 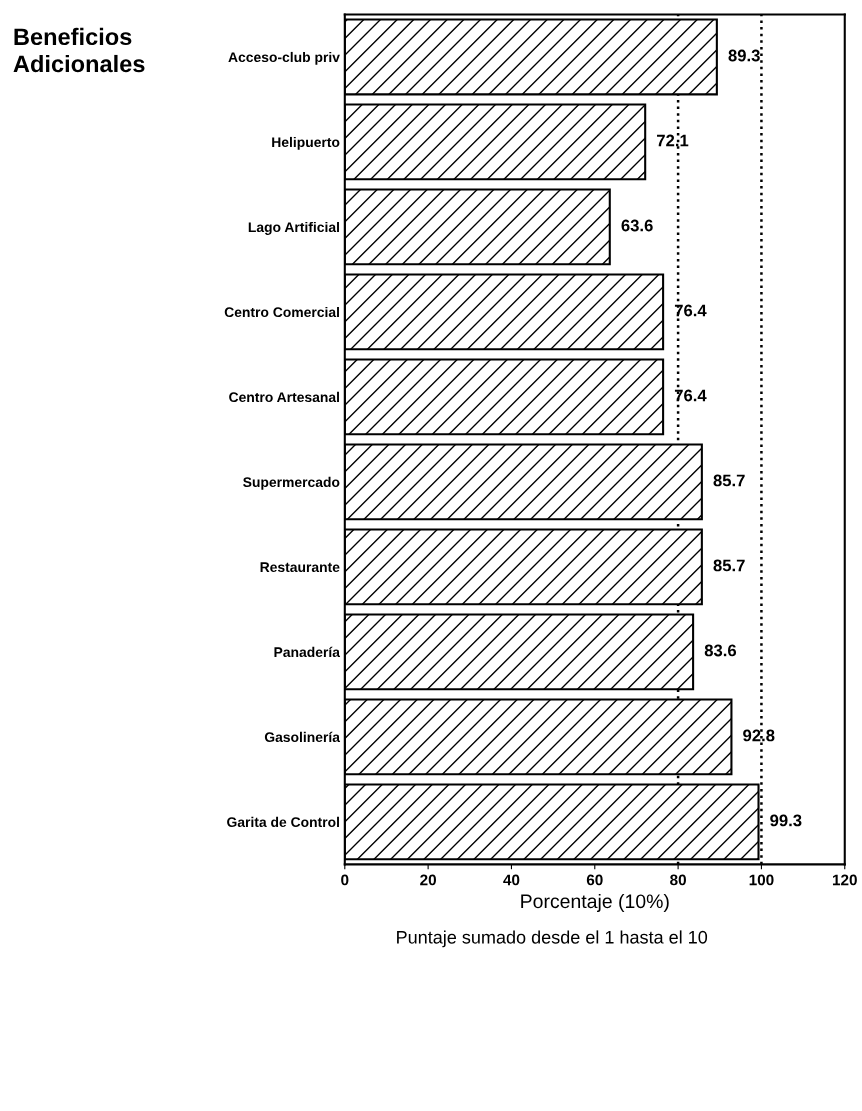 I want to click on data-label: 89.3, so click(x=744, y=55).